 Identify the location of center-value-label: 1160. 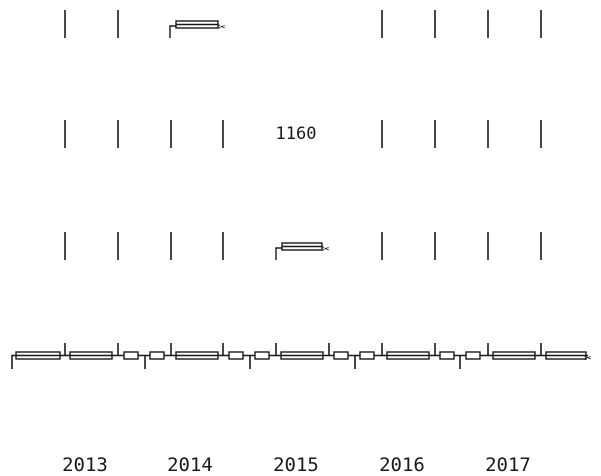
(296, 134).